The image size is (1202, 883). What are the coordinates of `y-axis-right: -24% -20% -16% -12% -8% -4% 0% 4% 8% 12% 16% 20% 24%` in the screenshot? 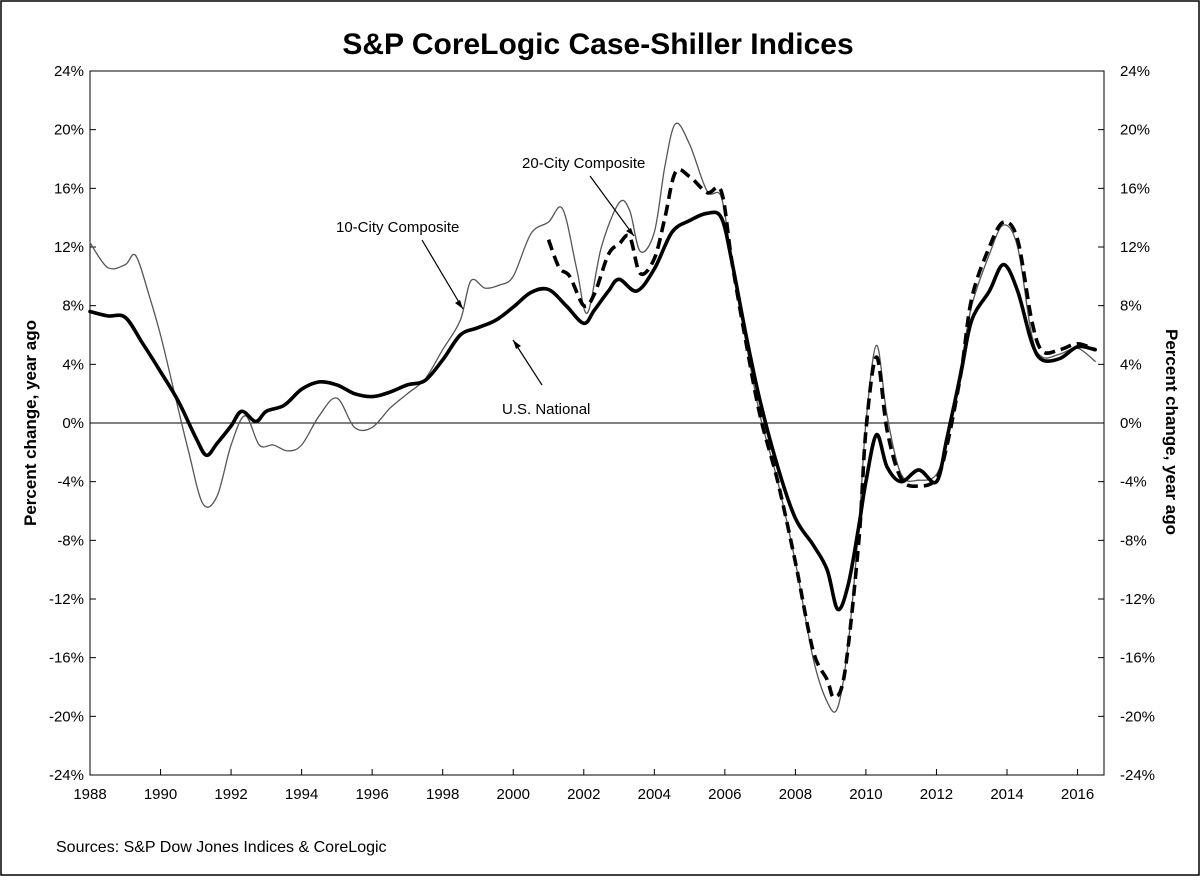 It's located at (1126, 423).